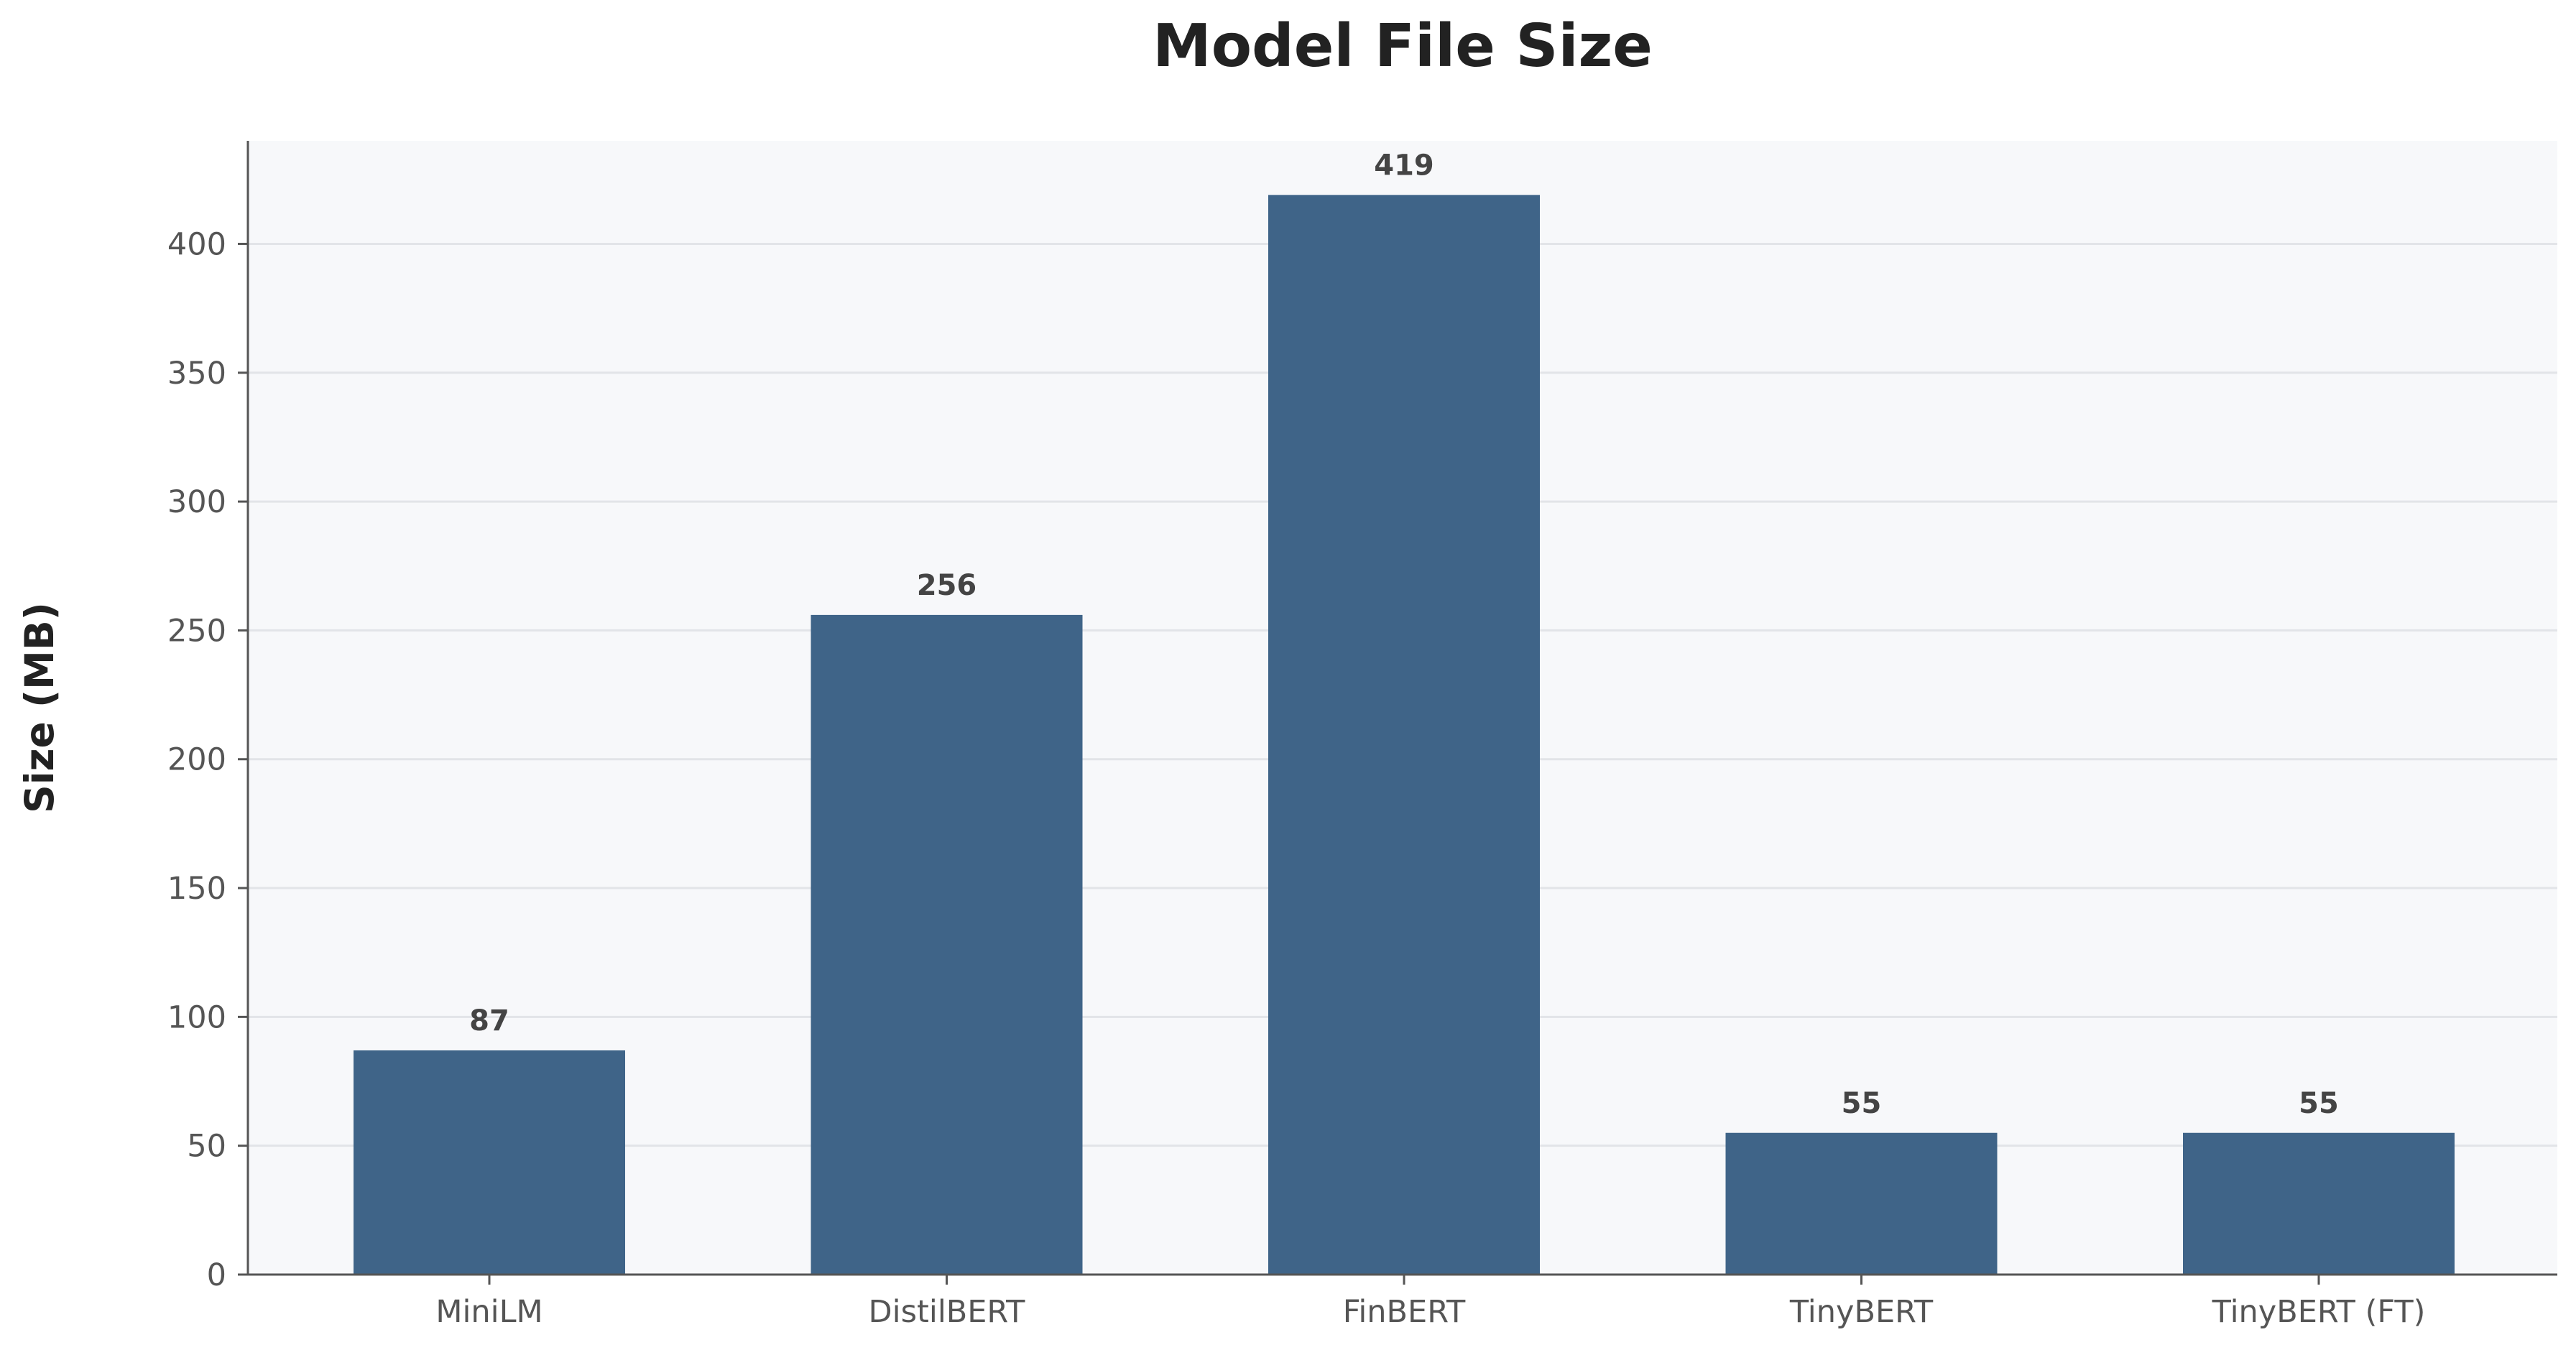 The image size is (2576, 1350). I want to click on y-tick-label: 350, so click(197, 374).